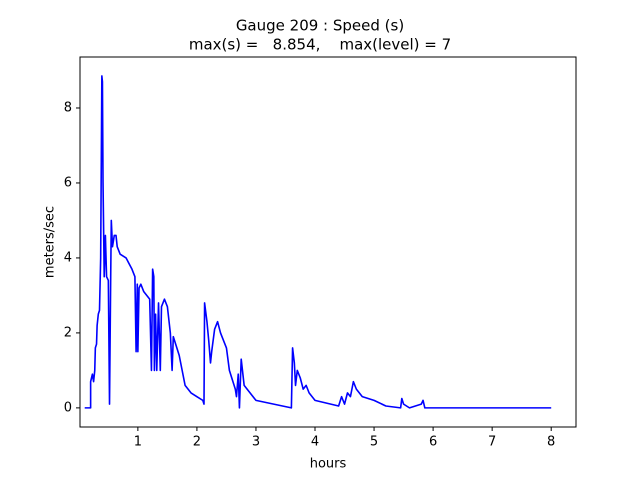  Describe the element at coordinates (68, 407) in the screenshot. I see `y-tick-label: 0` at that location.